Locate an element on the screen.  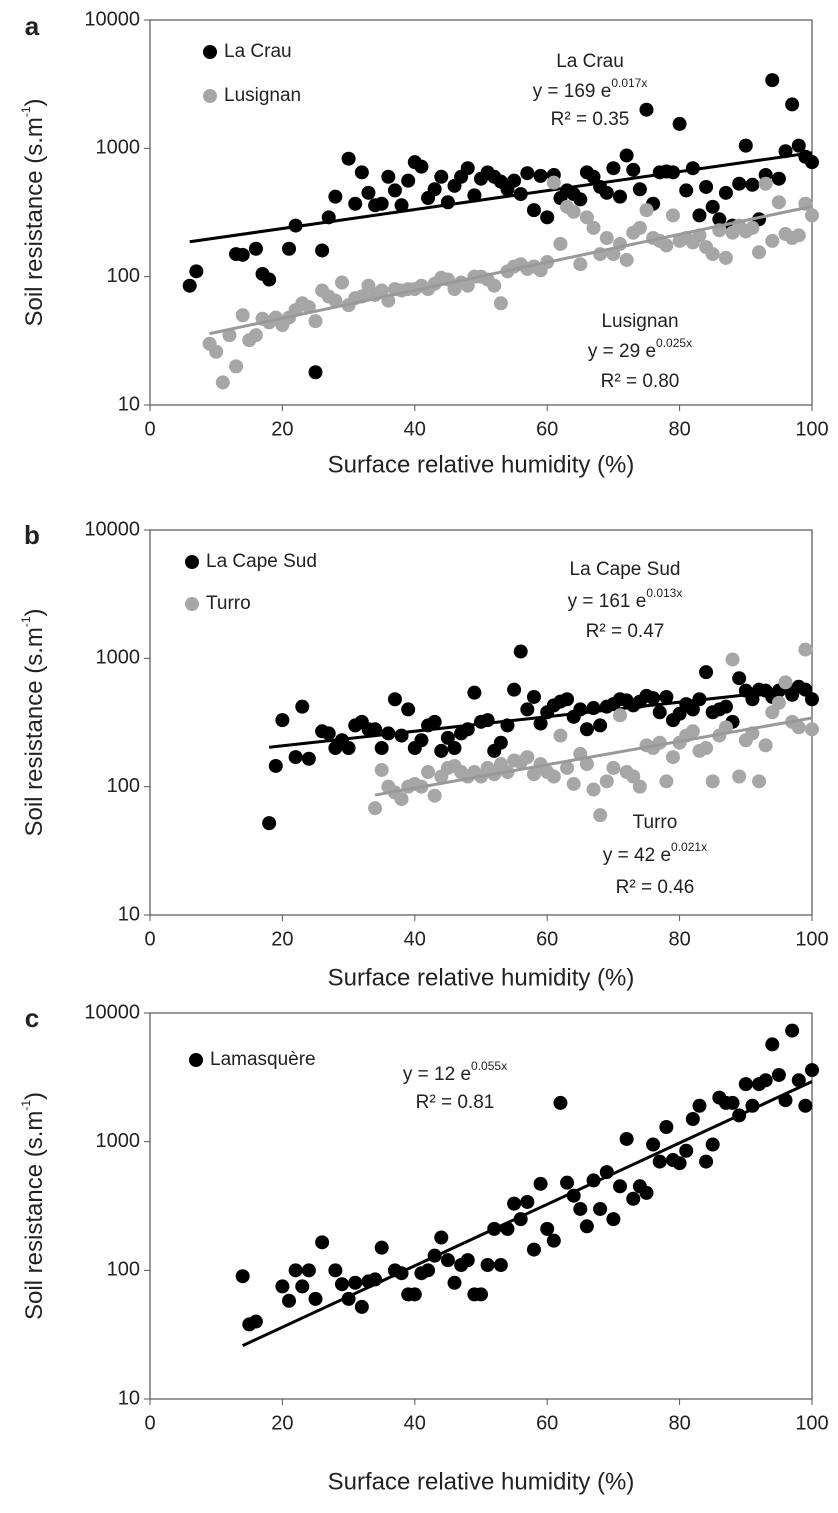
y-axis-label: Soil resistance (s.m-1) is located at coordinates (33, 722).